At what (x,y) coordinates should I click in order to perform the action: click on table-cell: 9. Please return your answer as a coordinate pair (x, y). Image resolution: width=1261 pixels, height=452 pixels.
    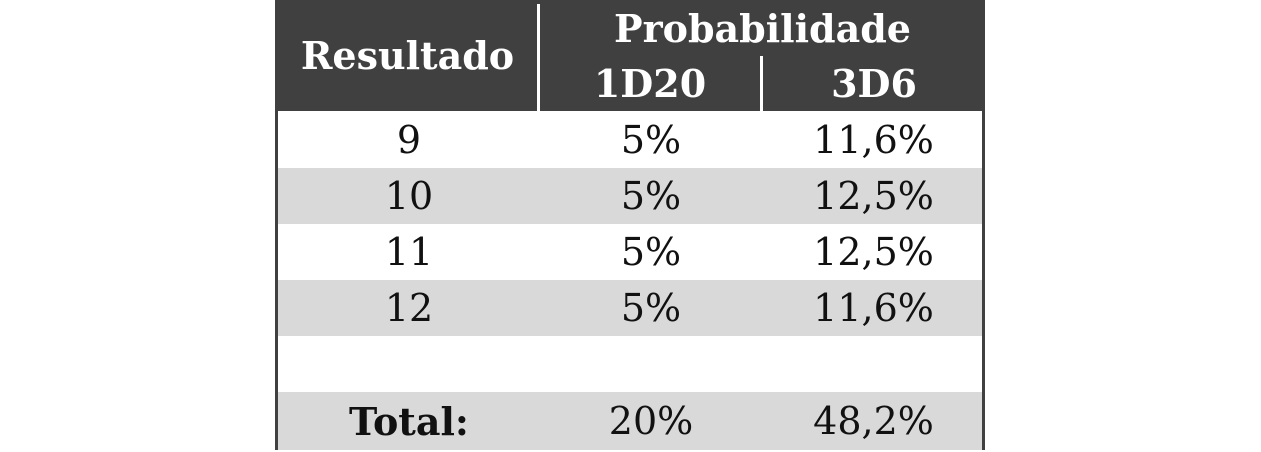
    Looking at the image, I should click on (409, 140).